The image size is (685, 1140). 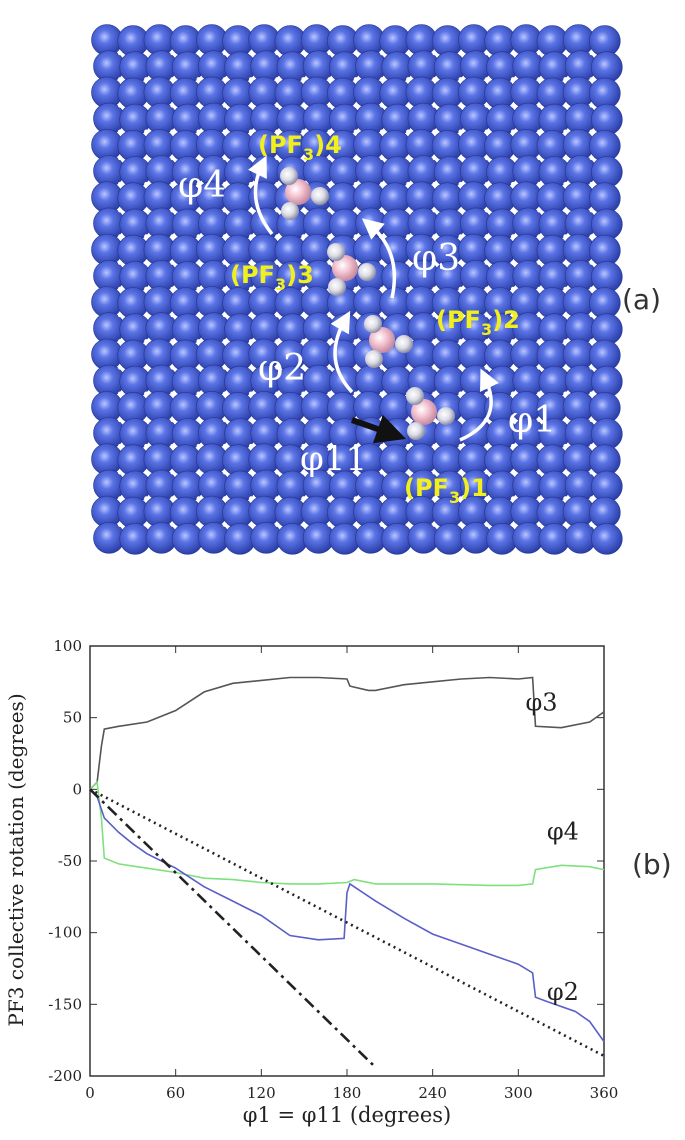 What do you see at coordinates (563, 832) in the screenshot?
I see `series-annotation: φ4` at bounding box center [563, 832].